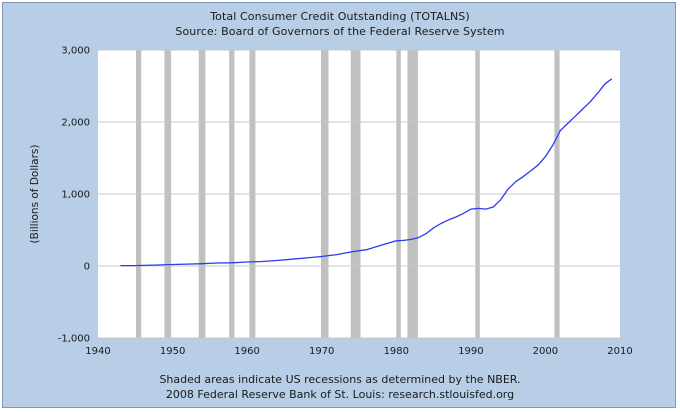 The height and width of the screenshot is (412, 680). Describe the element at coordinates (35, 194) in the screenshot. I see `y-axis-label: (Billions of Dollars)` at that location.